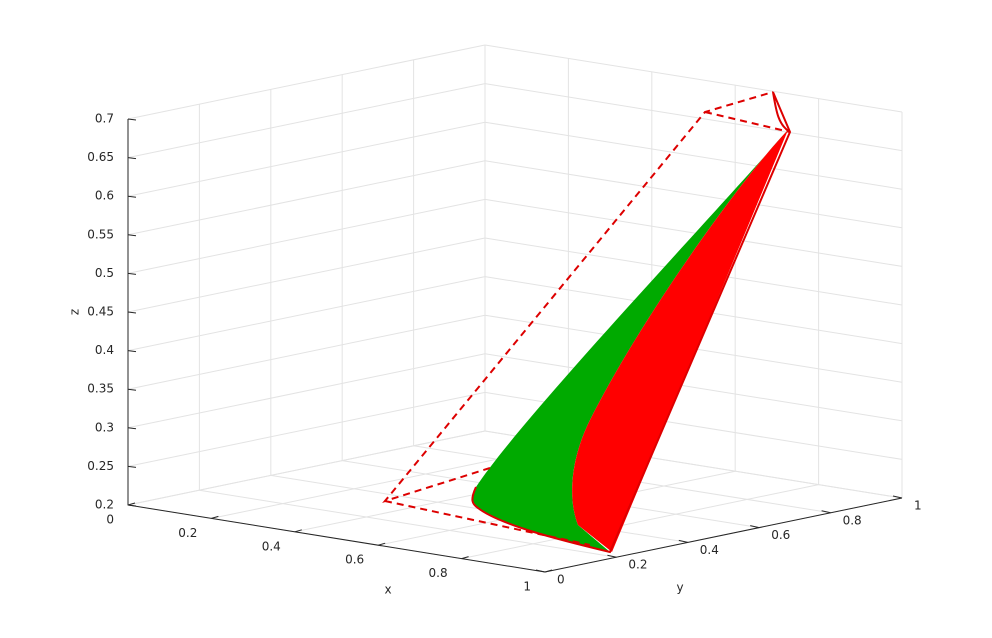 The image size is (992, 638). I want to click on z-tick-label: 0.2, so click(104, 505).